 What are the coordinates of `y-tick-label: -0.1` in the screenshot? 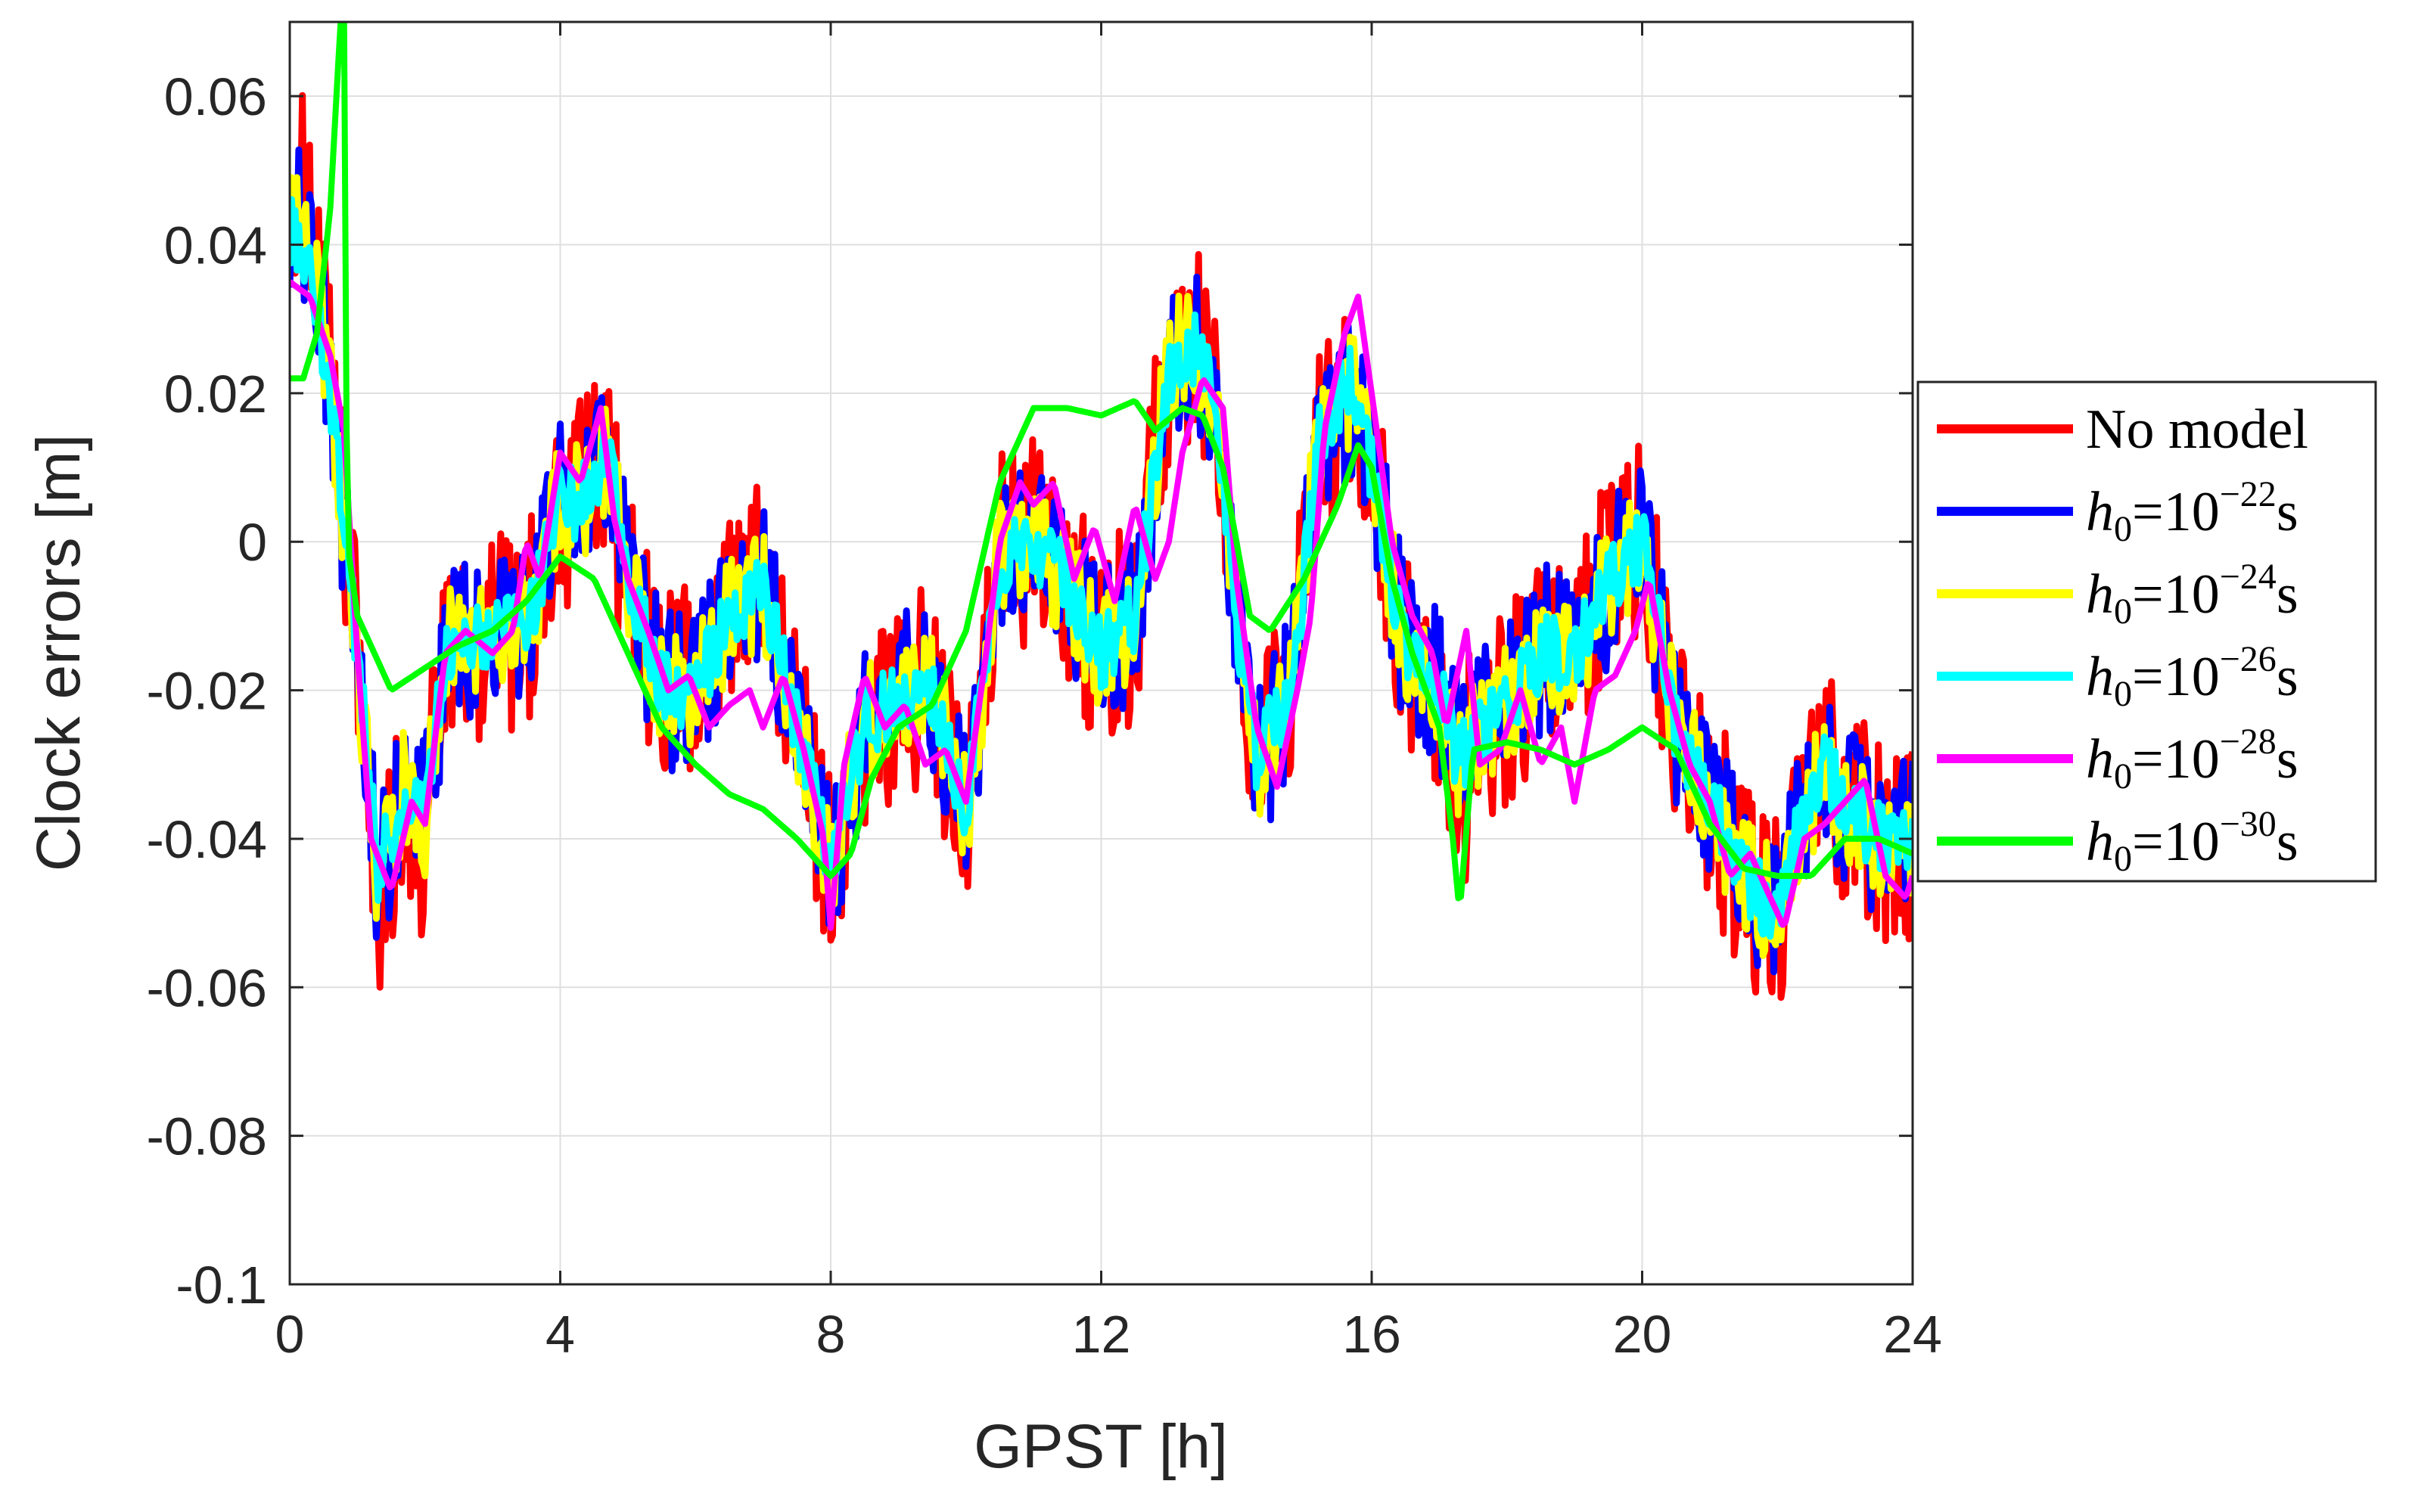 It's located at (221, 1285).